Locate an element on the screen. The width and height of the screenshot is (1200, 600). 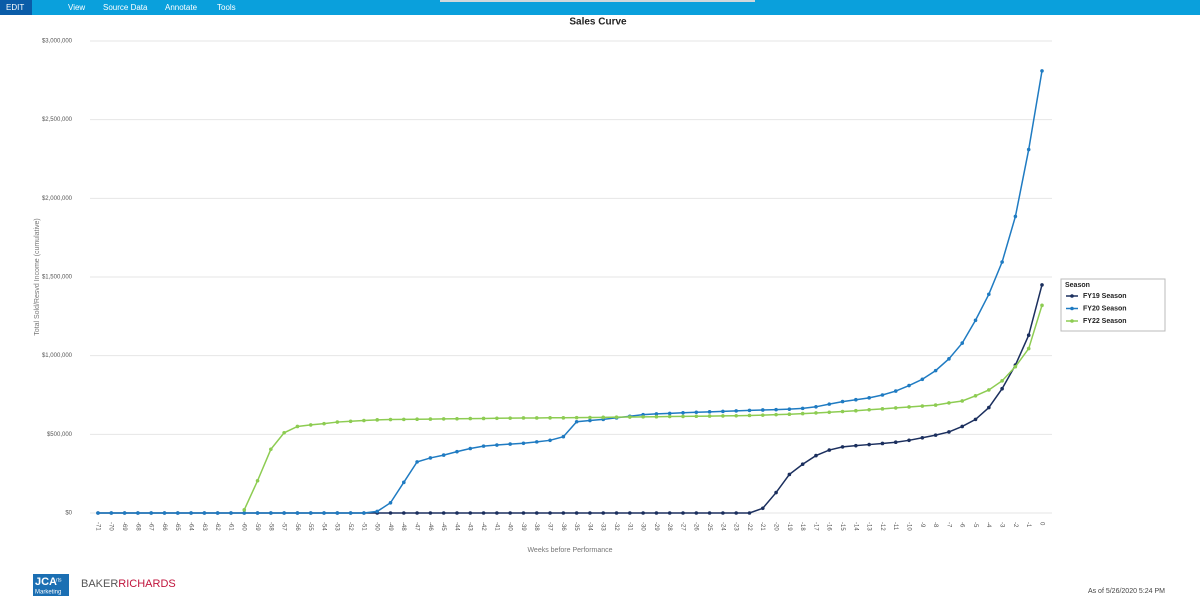
x-tick-label: -56 is located at coordinates (297, 526).